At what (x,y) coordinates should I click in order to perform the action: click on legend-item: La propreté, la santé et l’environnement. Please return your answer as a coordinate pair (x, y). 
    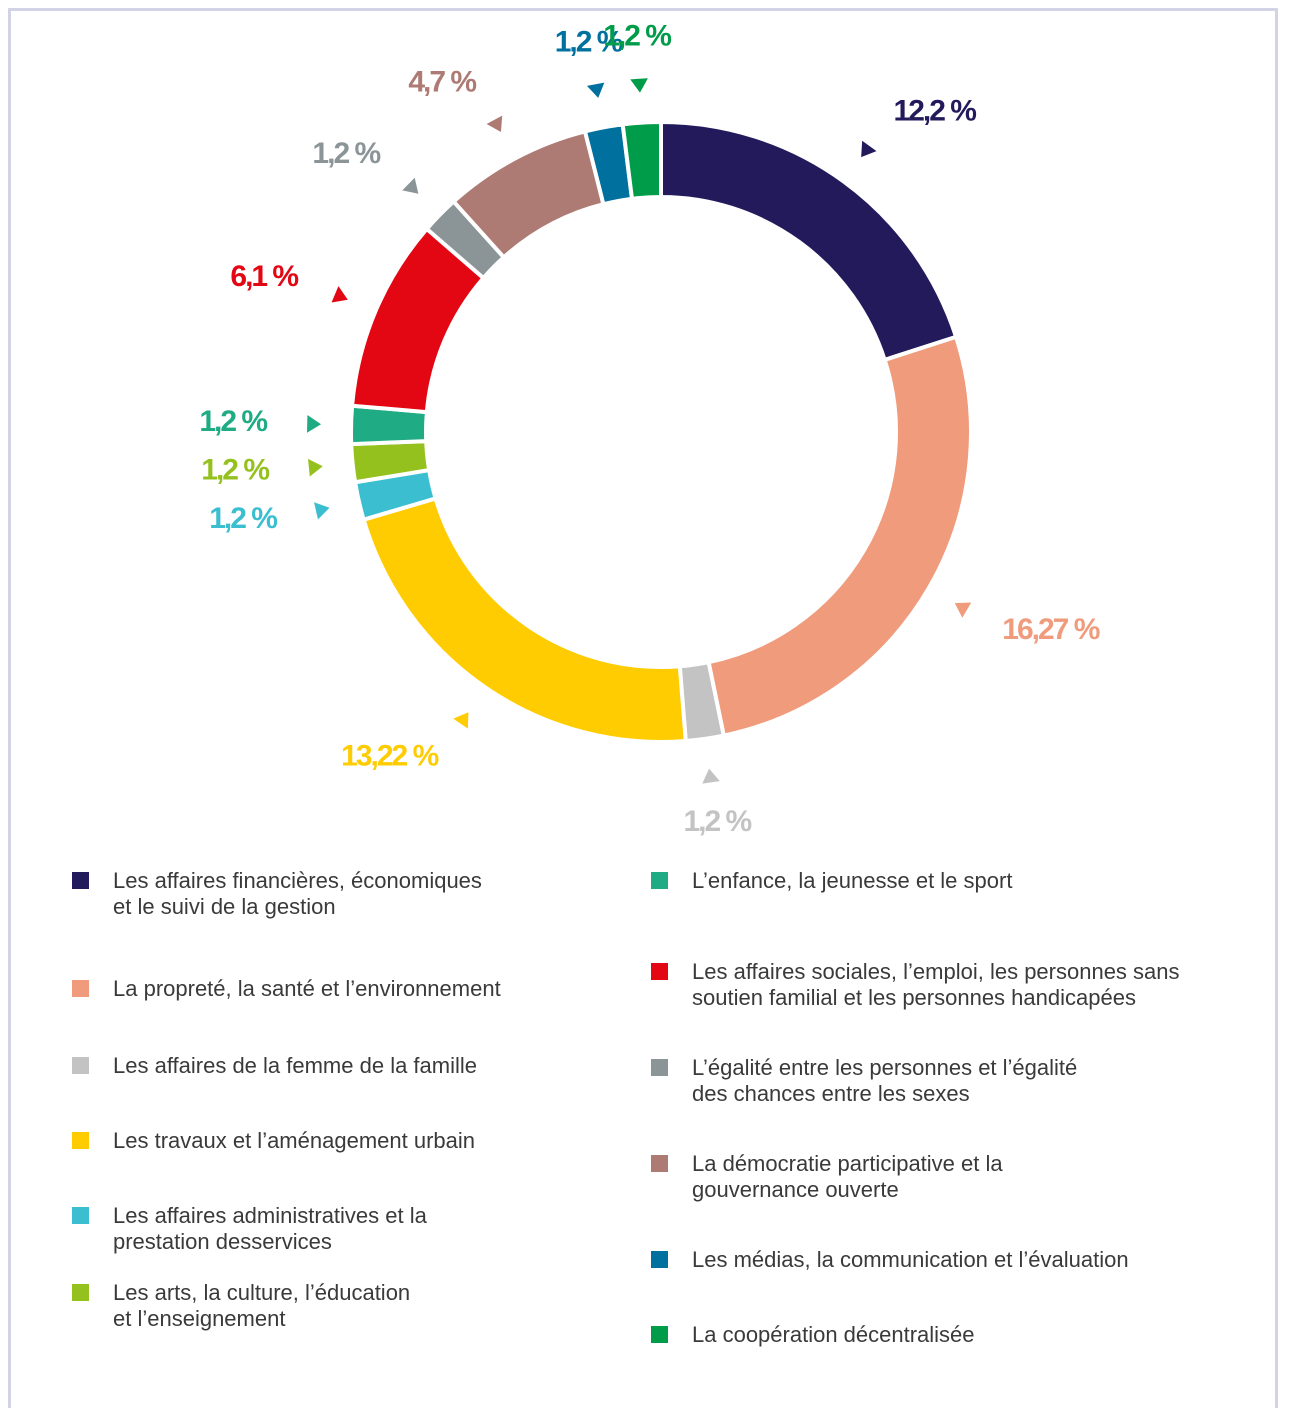
    Looking at the image, I should click on (286, 989).